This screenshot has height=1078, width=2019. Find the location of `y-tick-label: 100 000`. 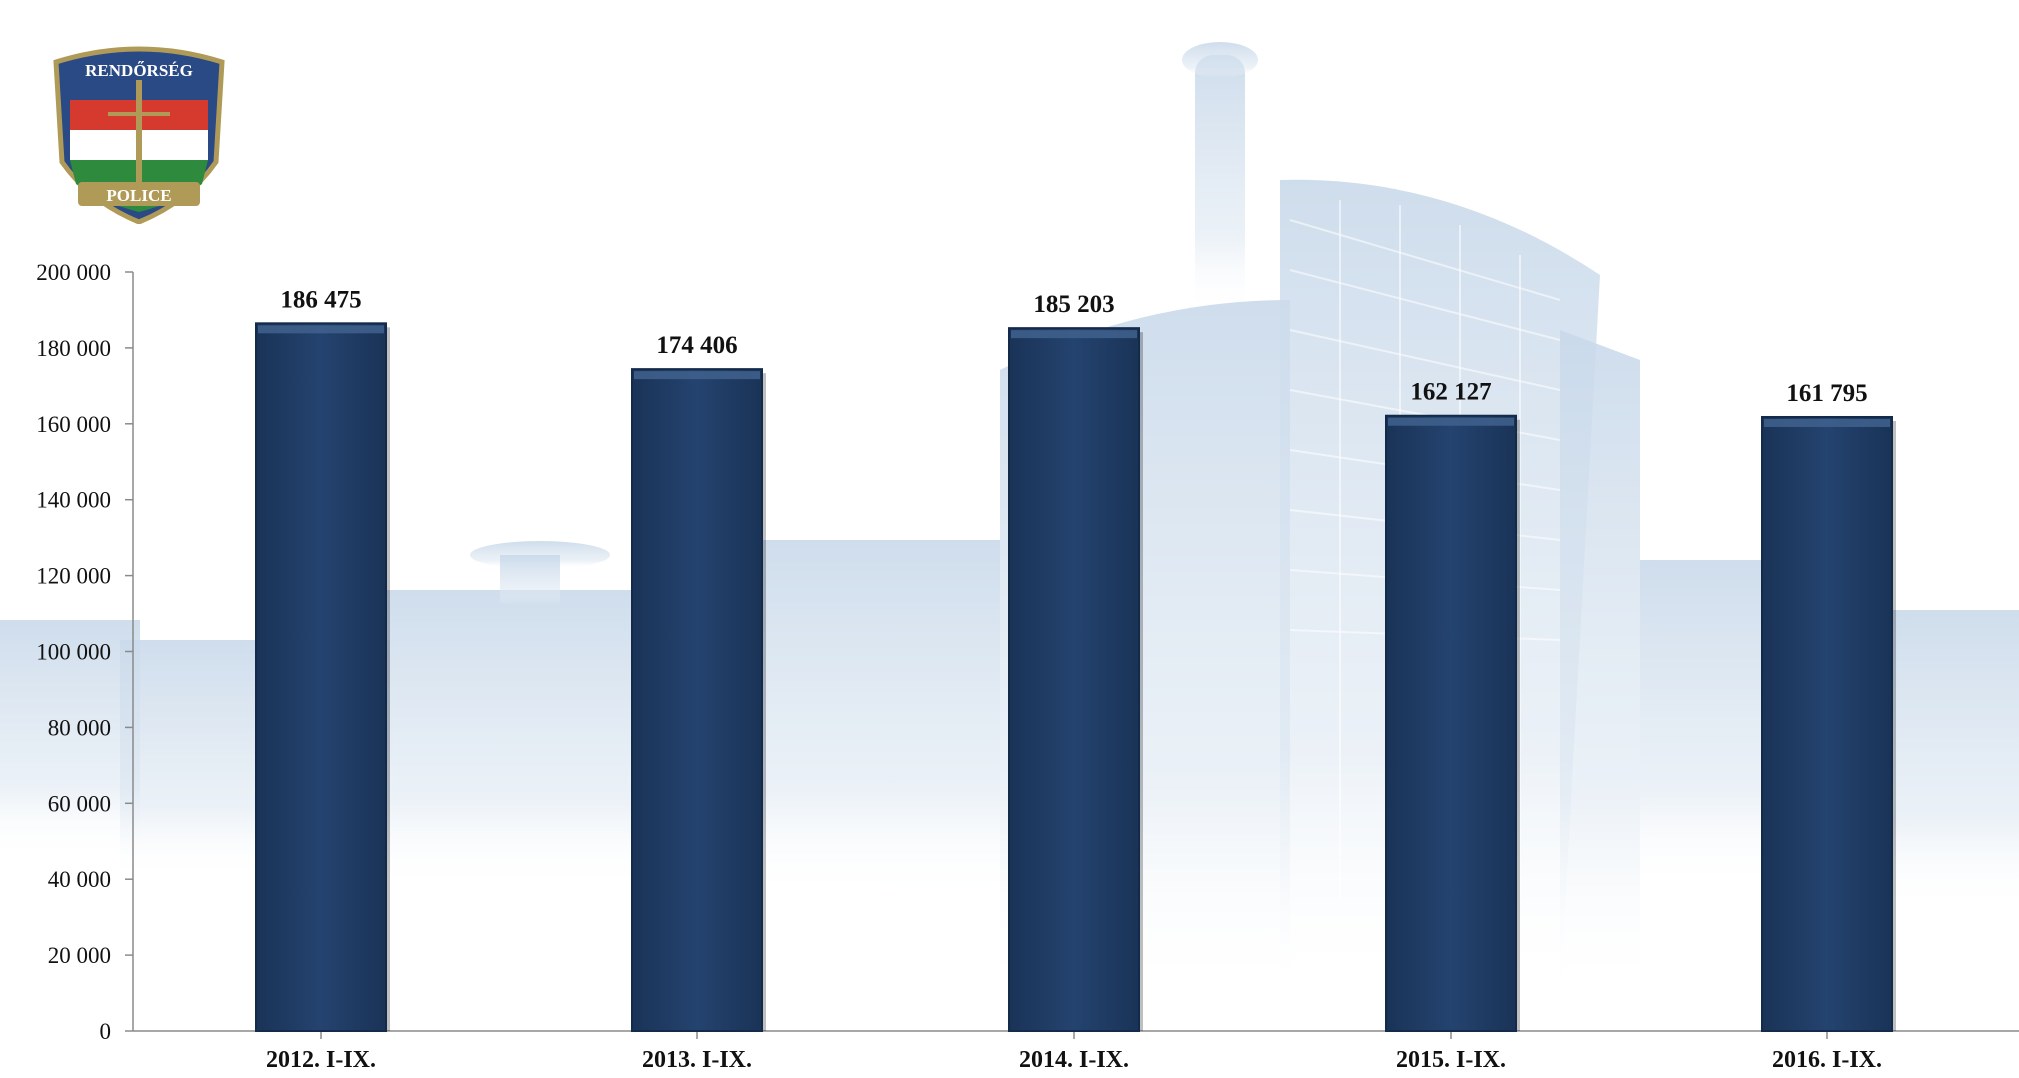

y-tick-label: 100 000 is located at coordinates (73, 652).